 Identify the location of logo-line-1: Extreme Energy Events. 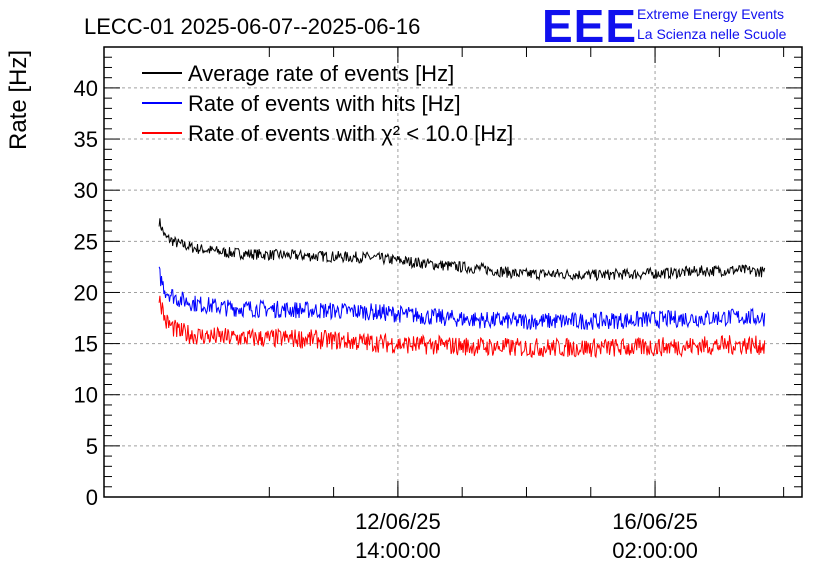
(710, 14).